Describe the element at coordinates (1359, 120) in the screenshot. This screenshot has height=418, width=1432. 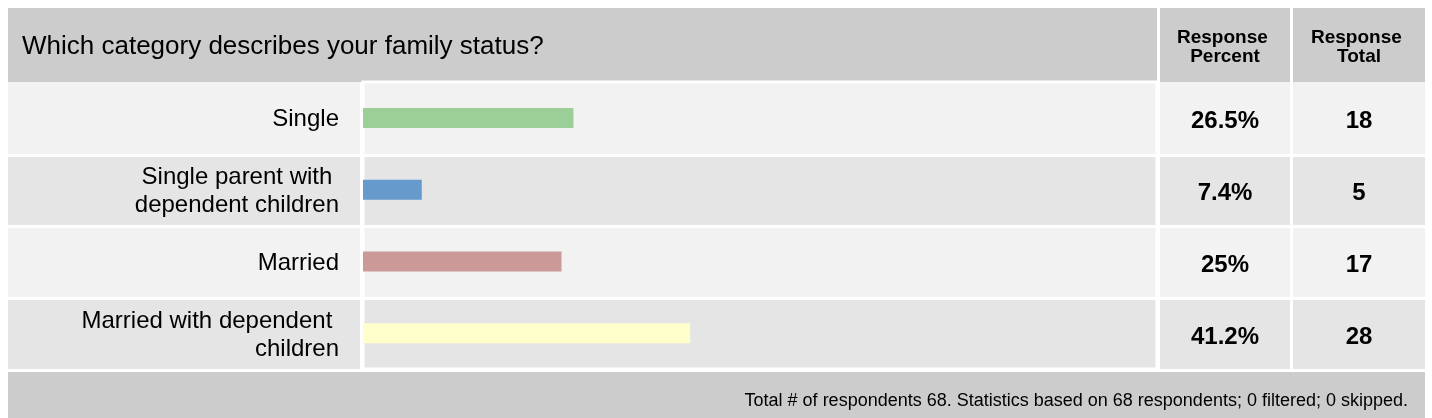
I see `text: 18` at that location.